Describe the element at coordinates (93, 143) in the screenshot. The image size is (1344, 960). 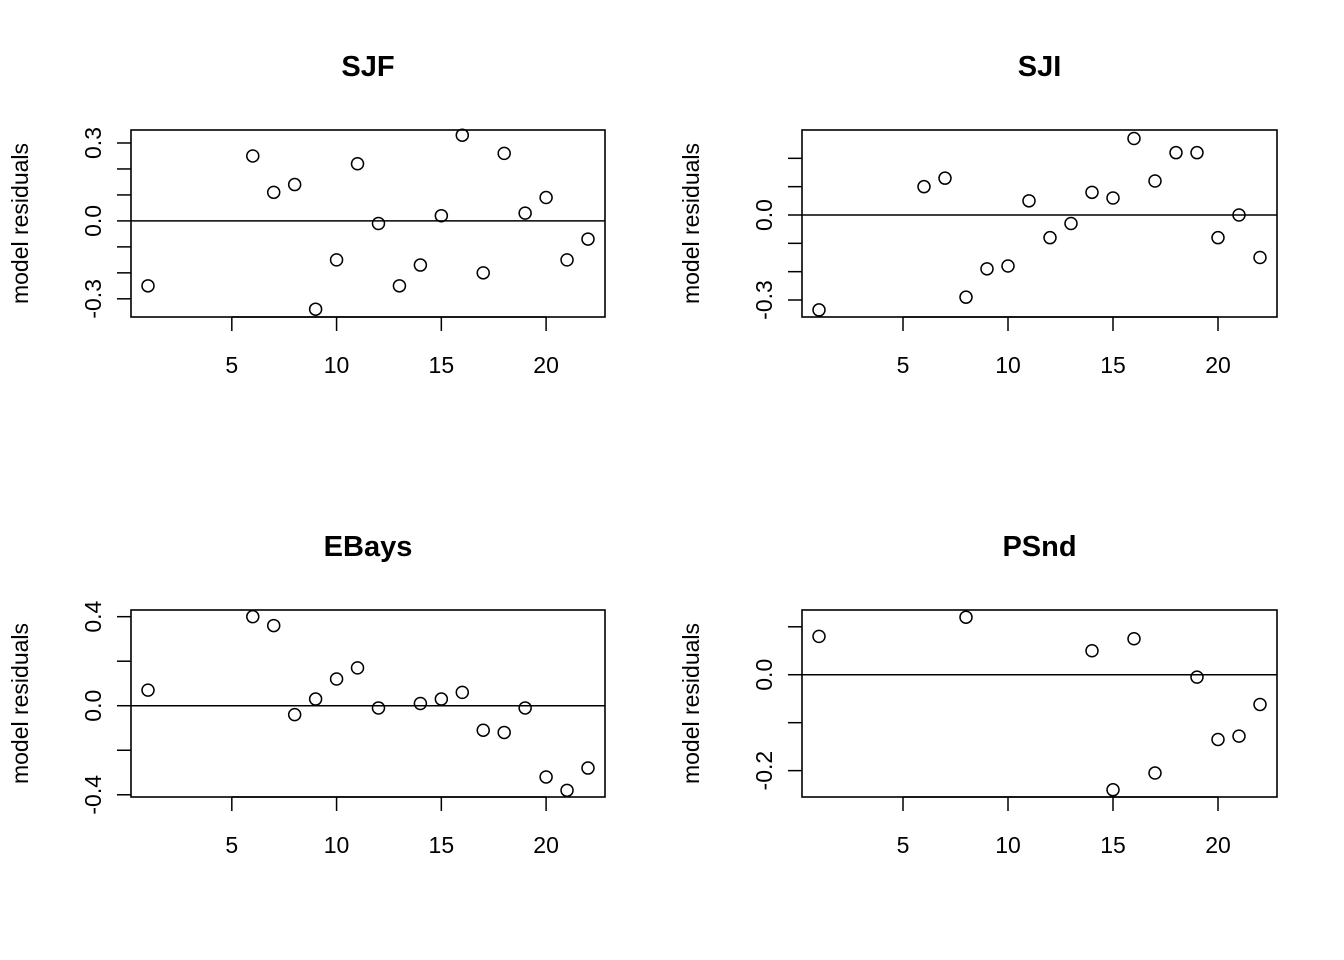
I see `y-tick-label: 0.3` at that location.